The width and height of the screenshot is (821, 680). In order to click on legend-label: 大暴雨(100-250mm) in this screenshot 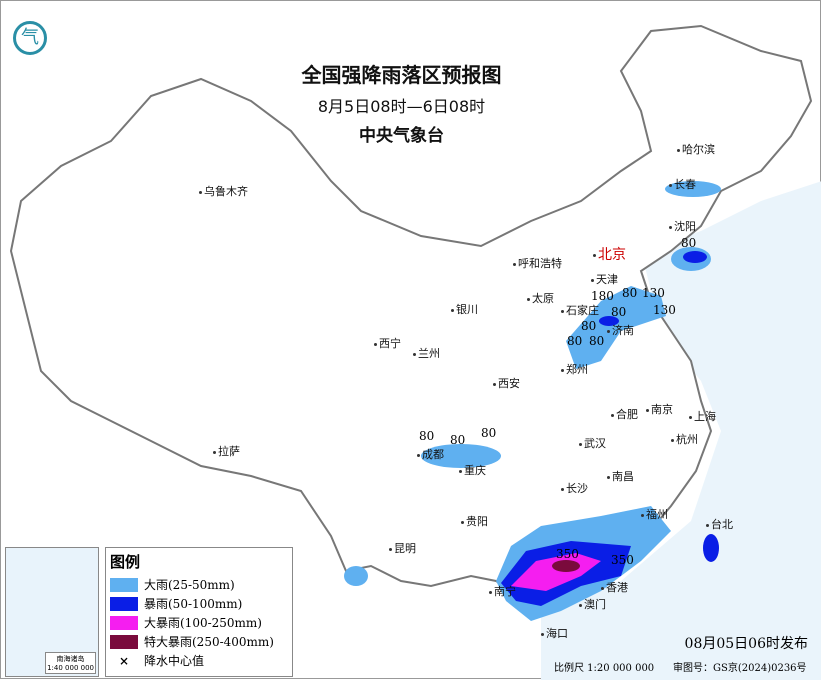, I will do `click(203, 623)`.